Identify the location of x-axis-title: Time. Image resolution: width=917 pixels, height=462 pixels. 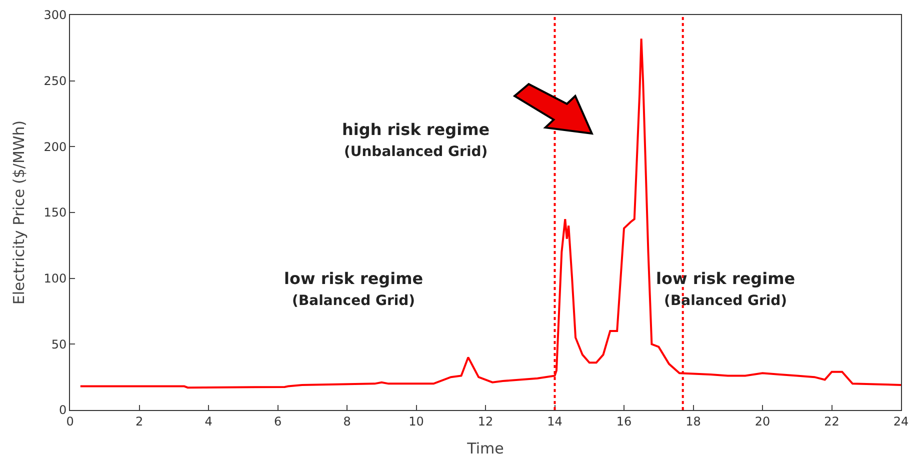
(485, 448).